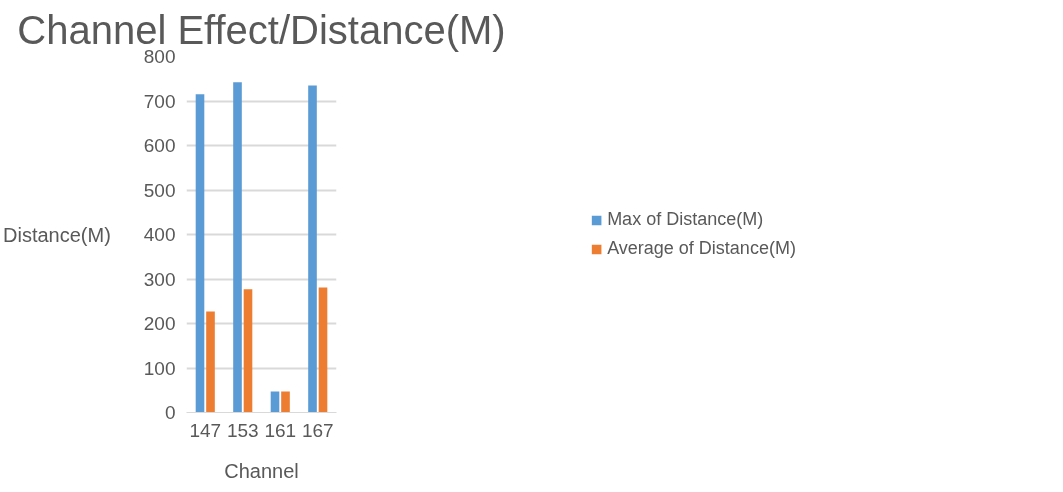  Describe the element at coordinates (159, 234) in the screenshot. I see `y-tick-label: 400` at that location.